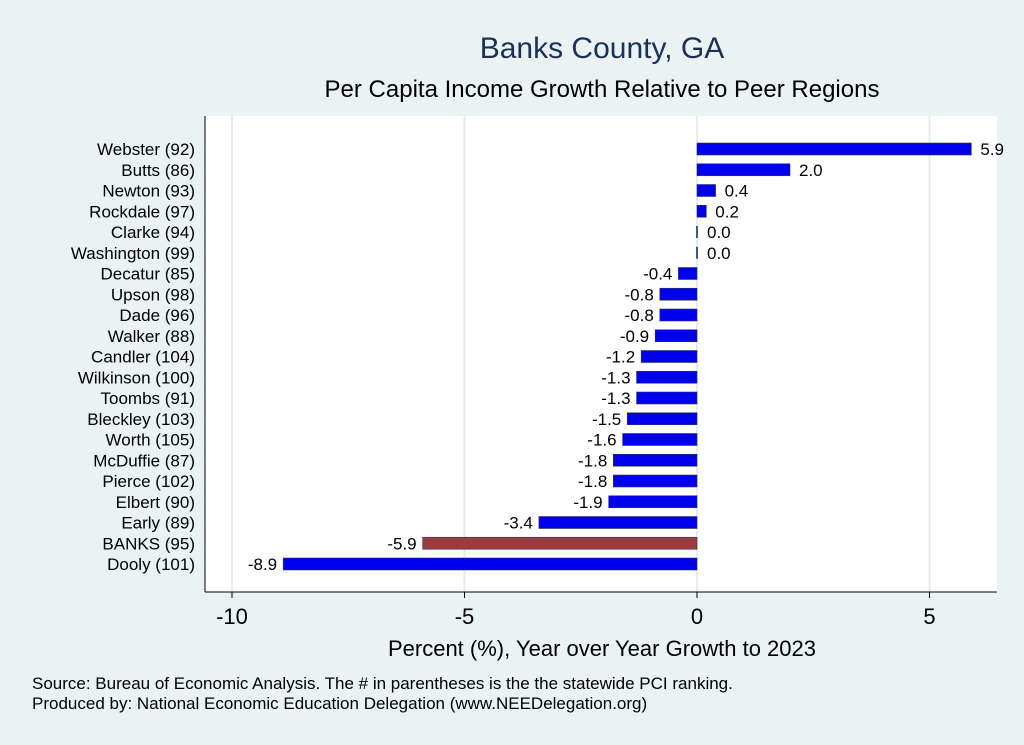 The image size is (1024, 745). I want to click on category-label: Webster (92), so click(146, 149).